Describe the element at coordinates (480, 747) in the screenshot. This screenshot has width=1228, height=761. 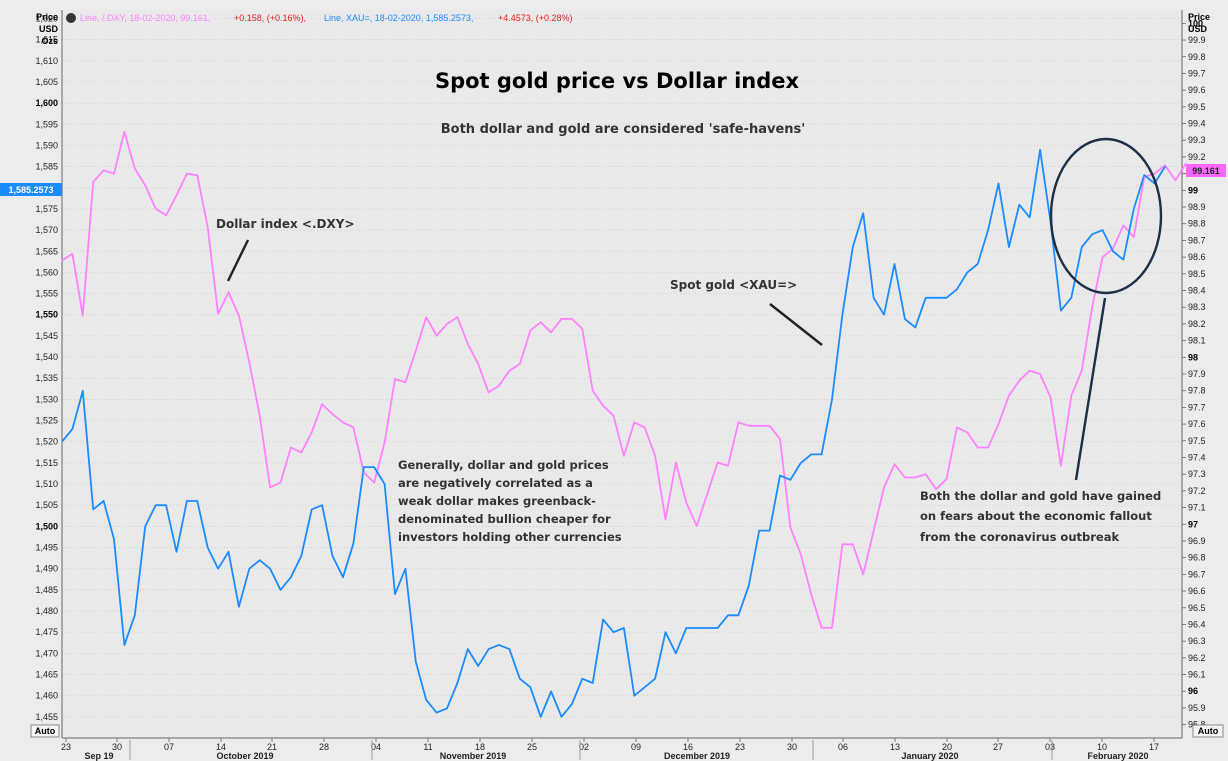
I see `x-tick-label: 18` at that location.